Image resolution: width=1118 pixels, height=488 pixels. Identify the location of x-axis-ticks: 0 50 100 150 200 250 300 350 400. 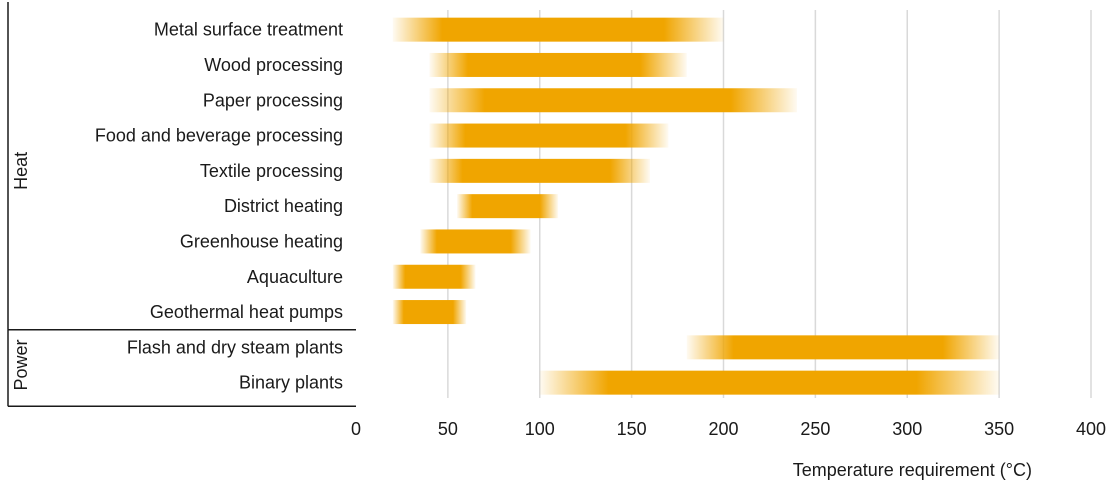
(728, 429).